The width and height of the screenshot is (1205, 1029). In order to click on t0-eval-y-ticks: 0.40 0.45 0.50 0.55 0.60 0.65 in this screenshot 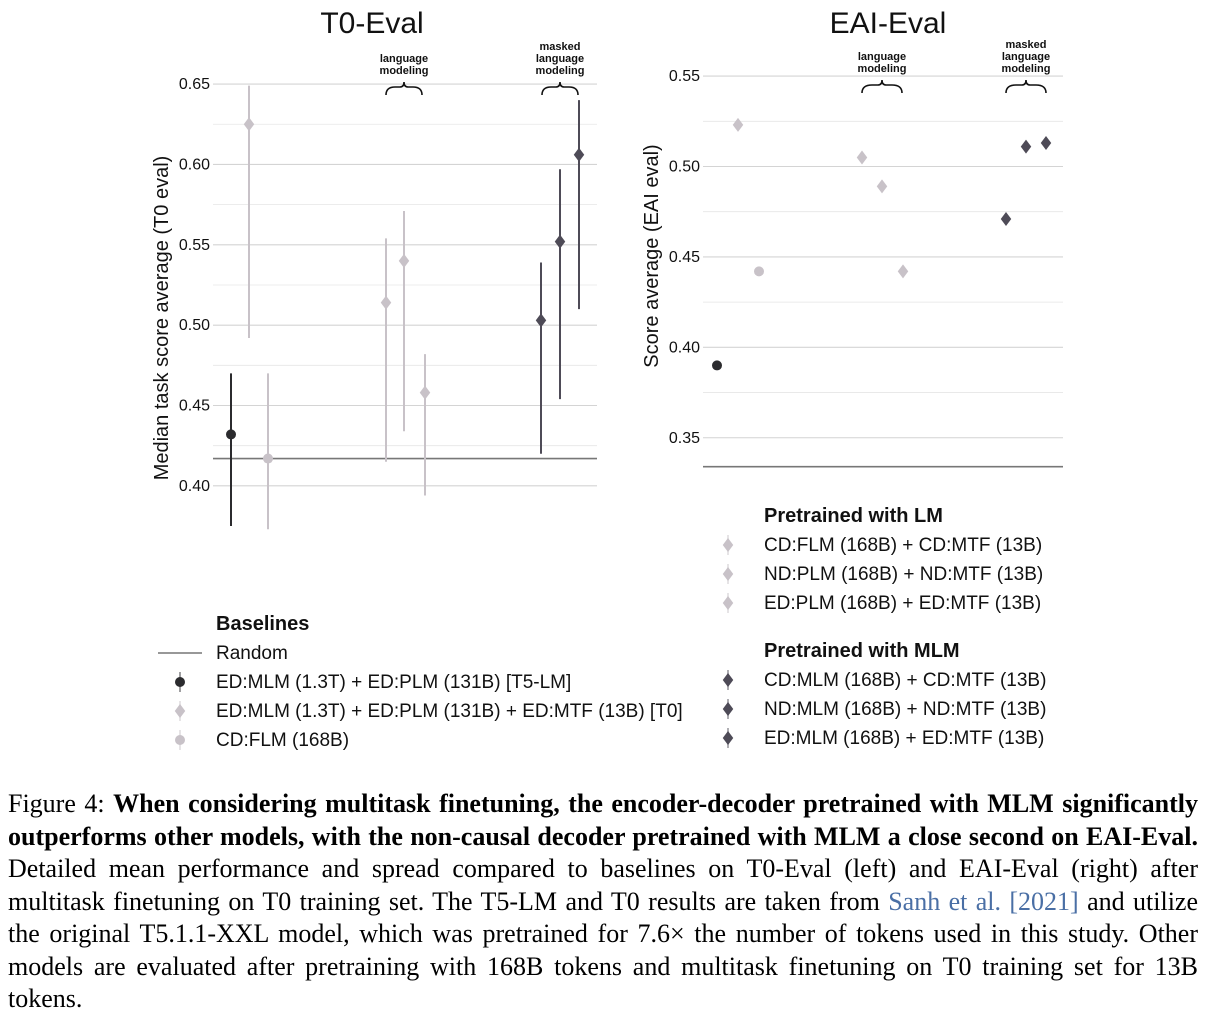, I will do `click(194, 285)`.